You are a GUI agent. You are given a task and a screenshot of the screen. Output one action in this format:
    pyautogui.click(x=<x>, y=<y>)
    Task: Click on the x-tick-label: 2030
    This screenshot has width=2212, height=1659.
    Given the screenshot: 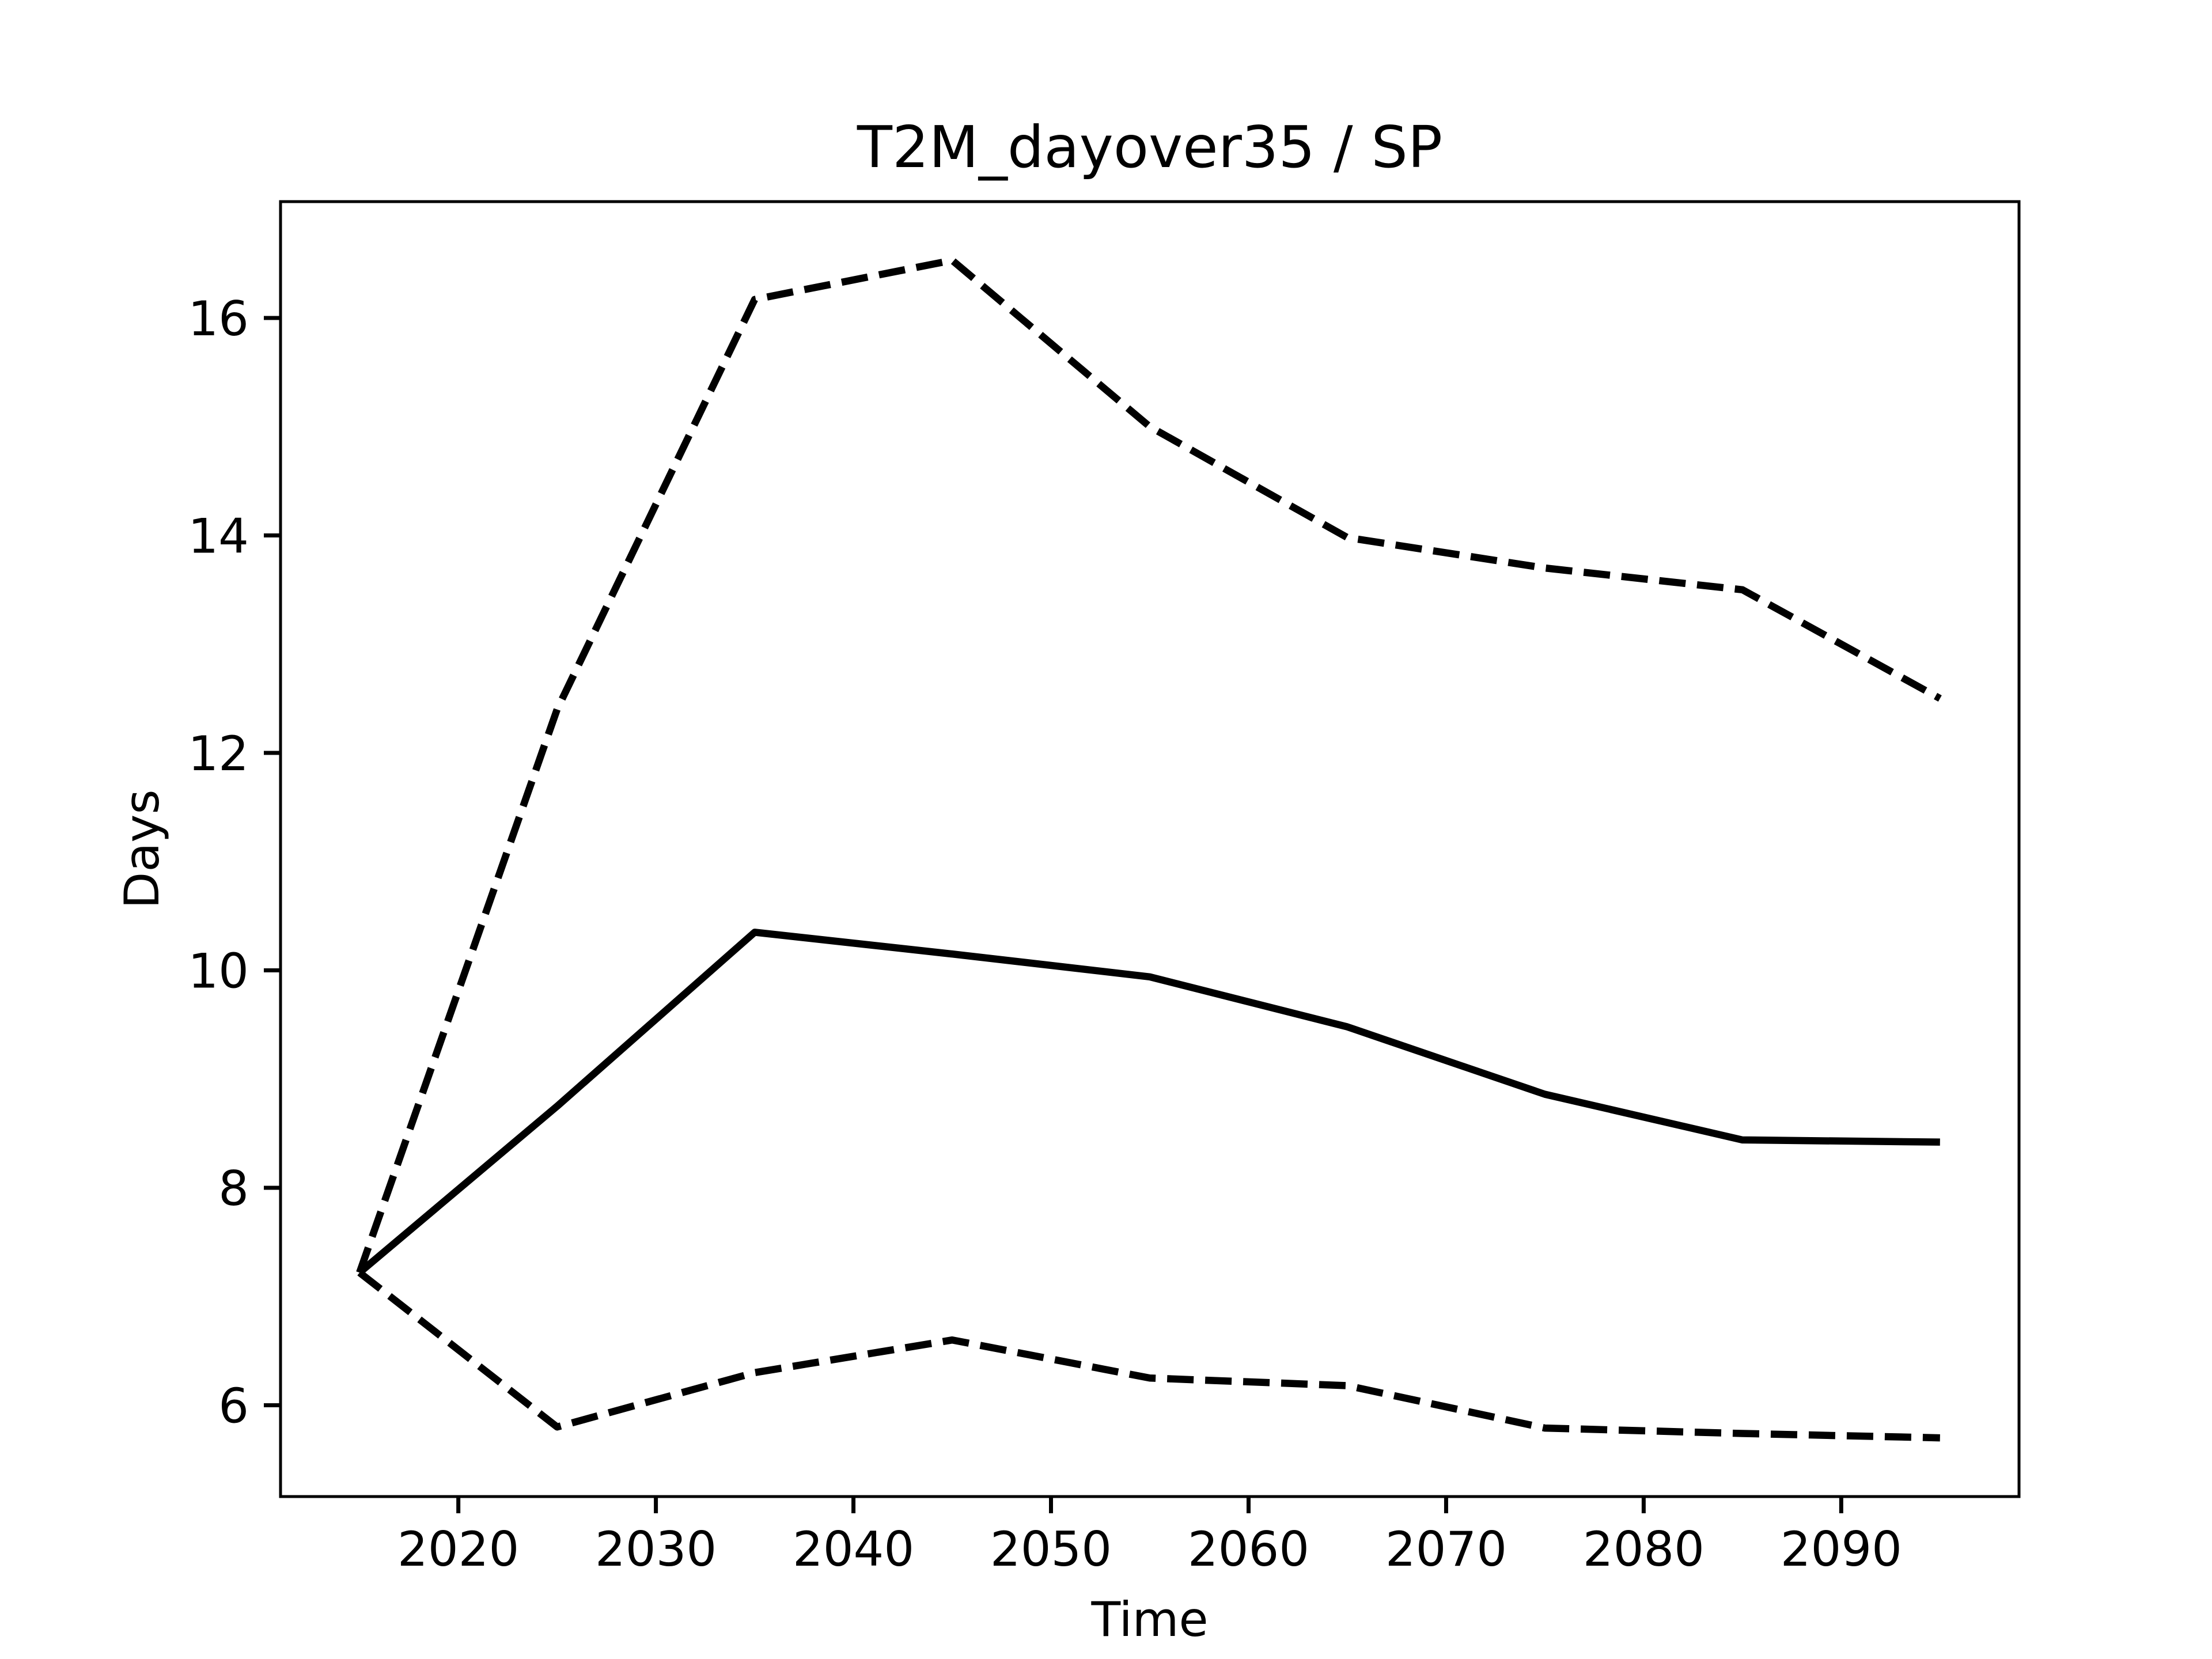 What is the action you would take?
    pyautogui.click(x=656, y=1549)
    